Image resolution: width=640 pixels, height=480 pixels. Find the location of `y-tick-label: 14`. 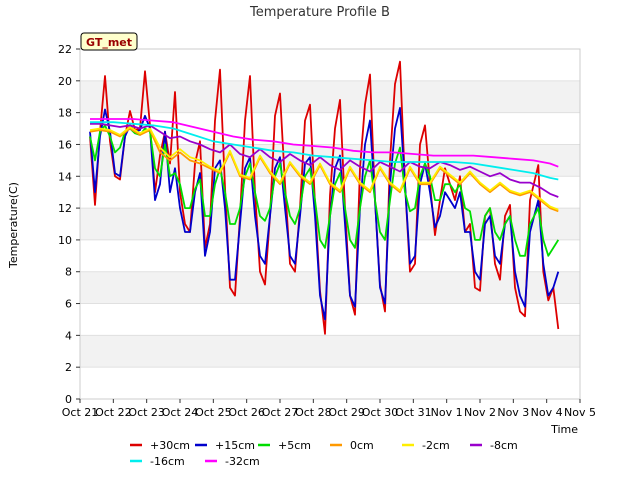

y-tick-label: 14 is located at coordinates (65, 176).